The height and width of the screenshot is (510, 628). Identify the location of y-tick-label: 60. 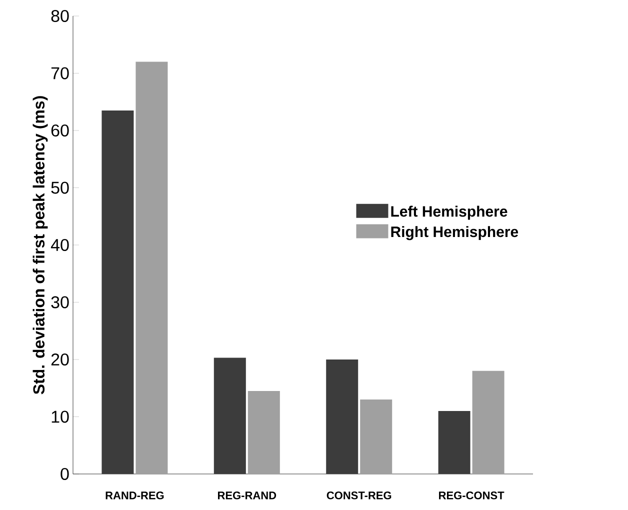
(60, 130).